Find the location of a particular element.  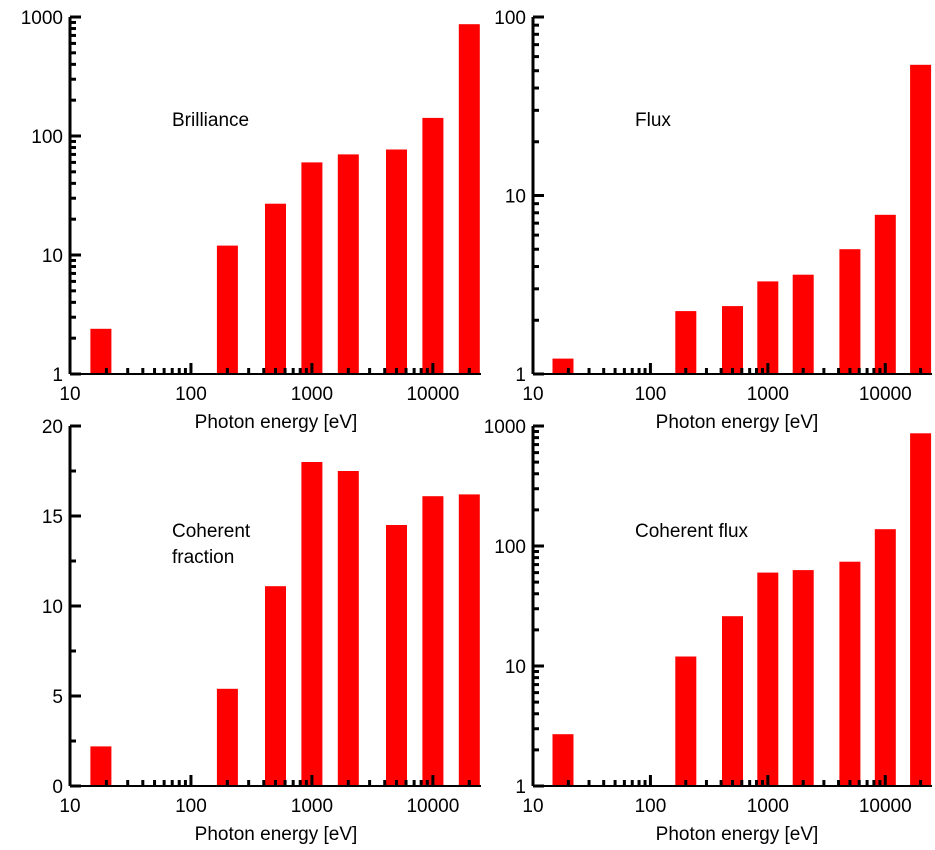

annotation-line: fraction is located at coordinates (203, 557).